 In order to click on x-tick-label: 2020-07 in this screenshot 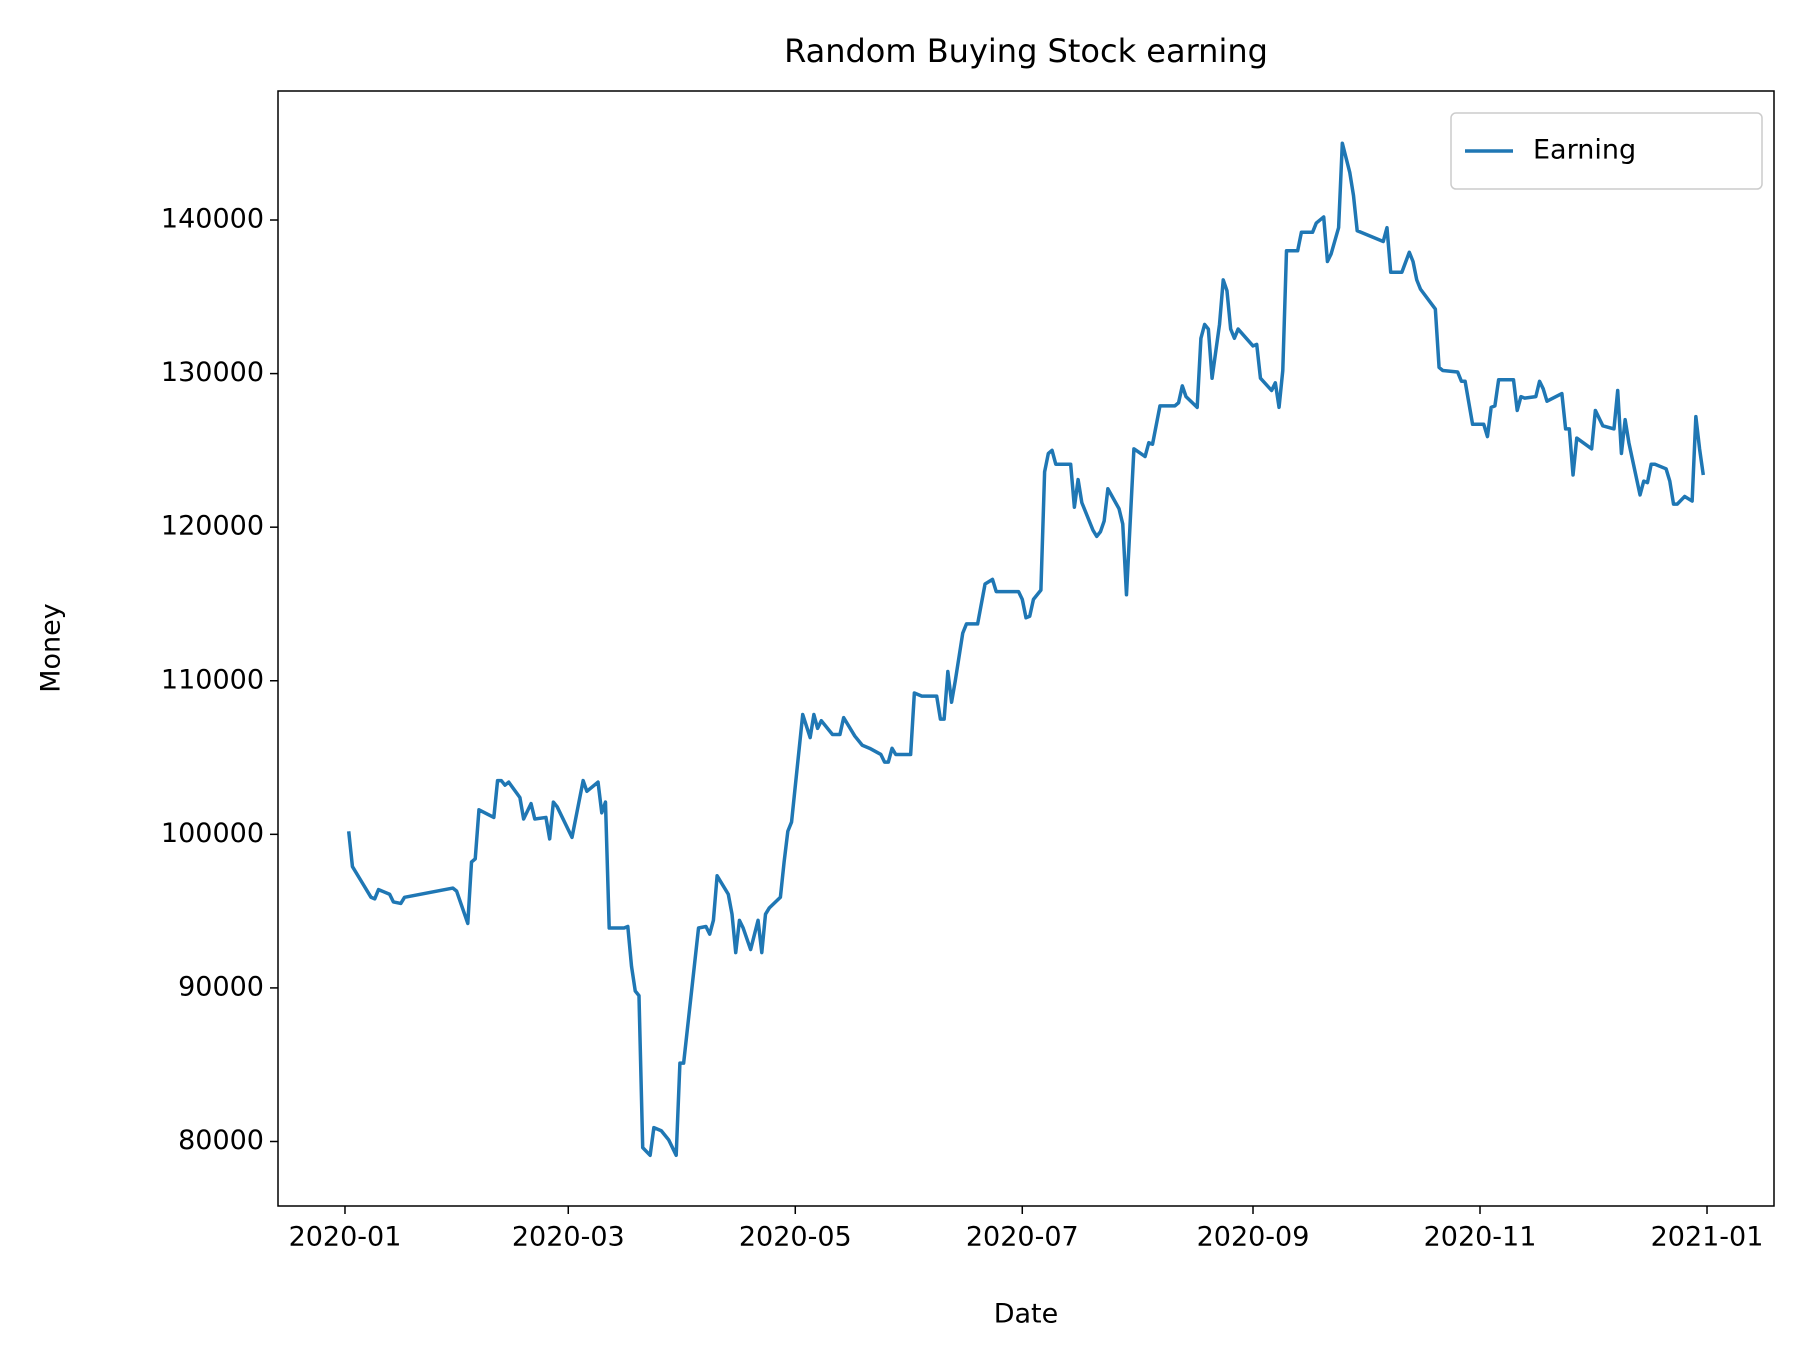, I will do `click(1022, 1237)`.